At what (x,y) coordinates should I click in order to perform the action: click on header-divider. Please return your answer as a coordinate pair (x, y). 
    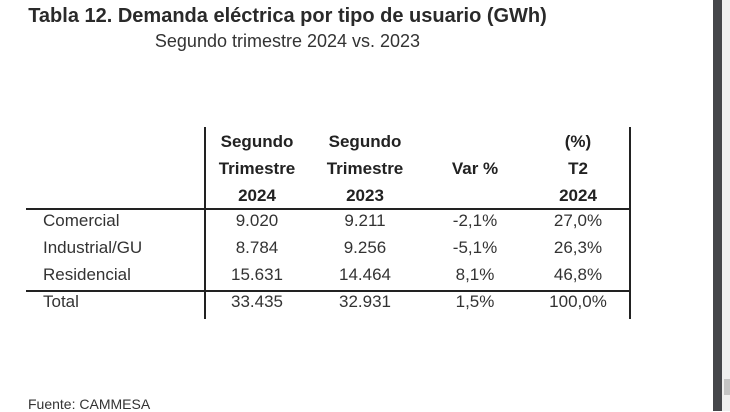
    Looking at the image, I should click on (328, 209).